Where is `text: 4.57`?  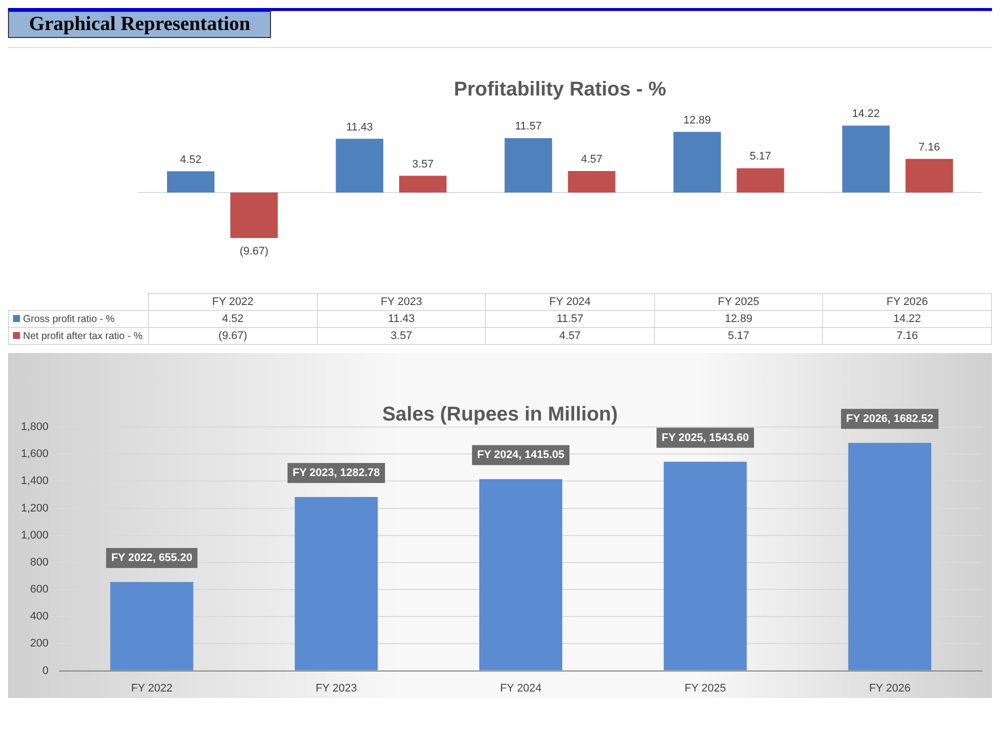 text: 4.57 is located at coordinates (591, 160).